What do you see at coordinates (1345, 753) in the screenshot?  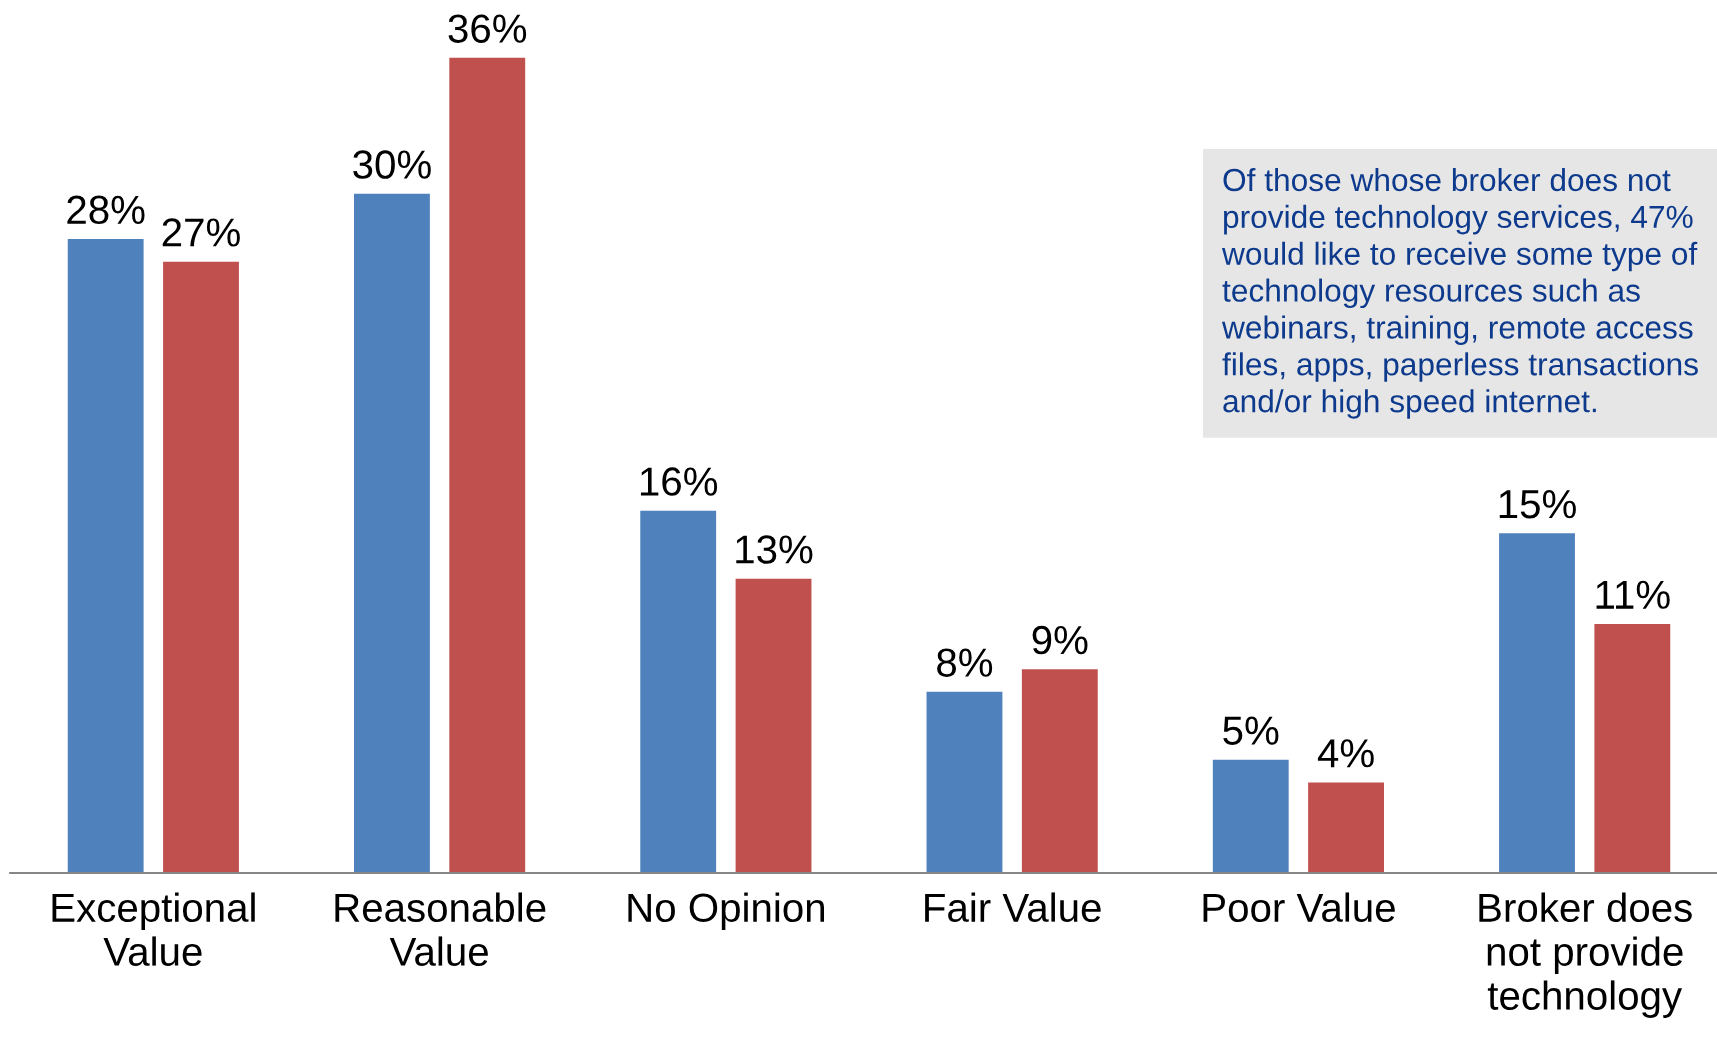 I see `data-label: 4%` at bounding box center [1345, 753].